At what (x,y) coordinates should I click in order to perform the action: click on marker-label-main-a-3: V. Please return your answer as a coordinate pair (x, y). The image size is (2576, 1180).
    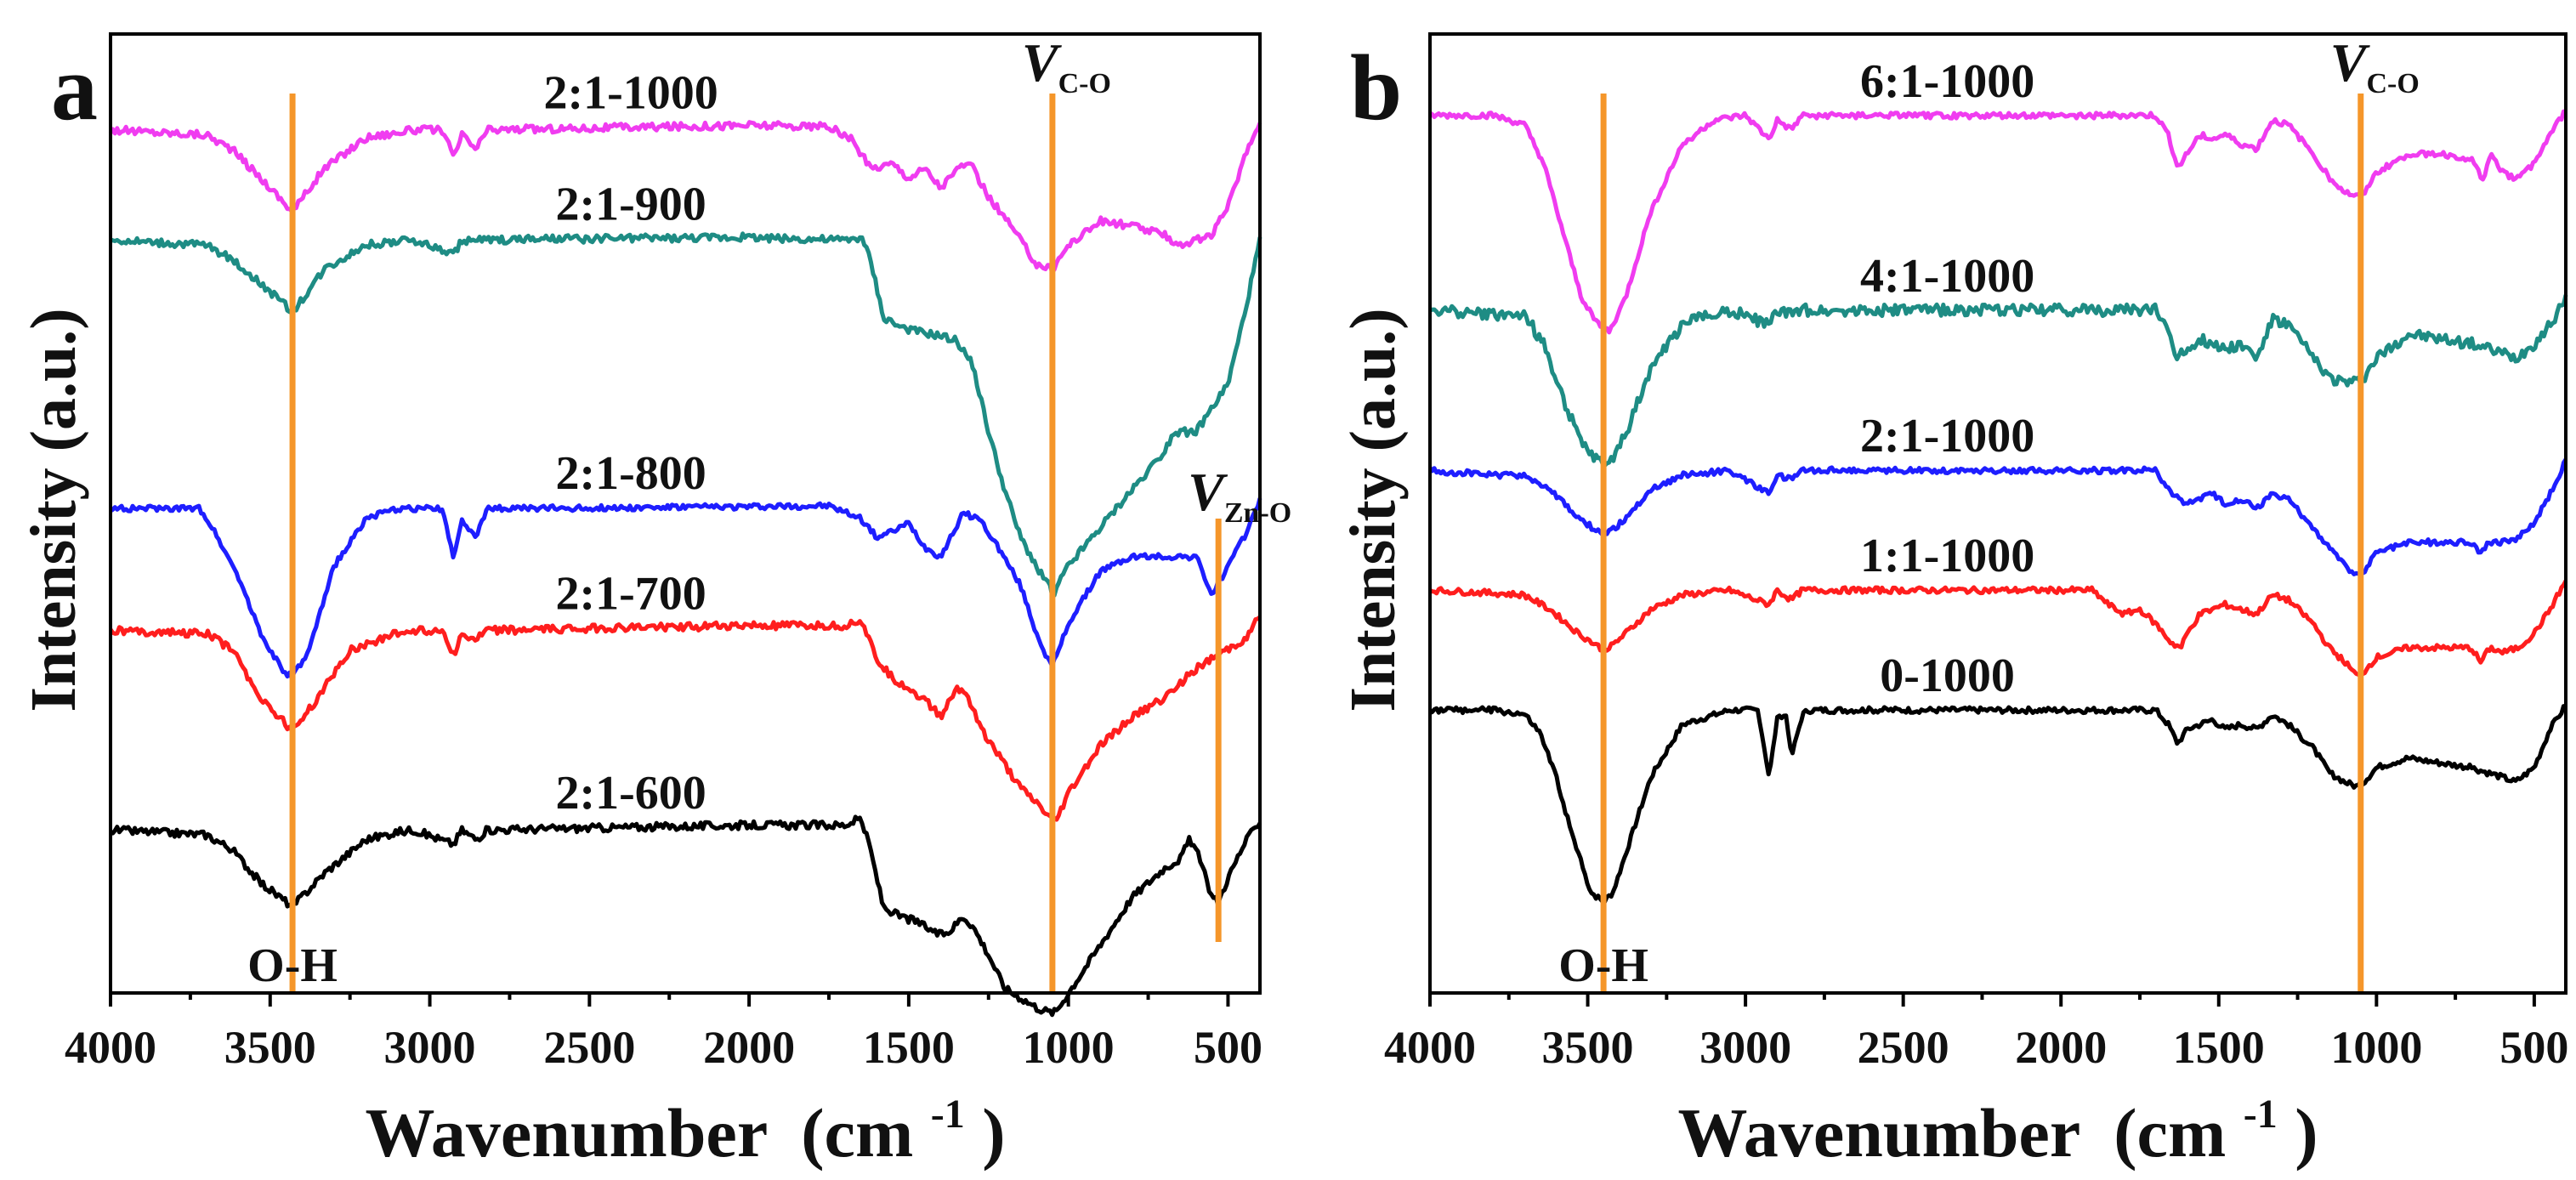
    Looking at the image, I should click on (1208, 492).